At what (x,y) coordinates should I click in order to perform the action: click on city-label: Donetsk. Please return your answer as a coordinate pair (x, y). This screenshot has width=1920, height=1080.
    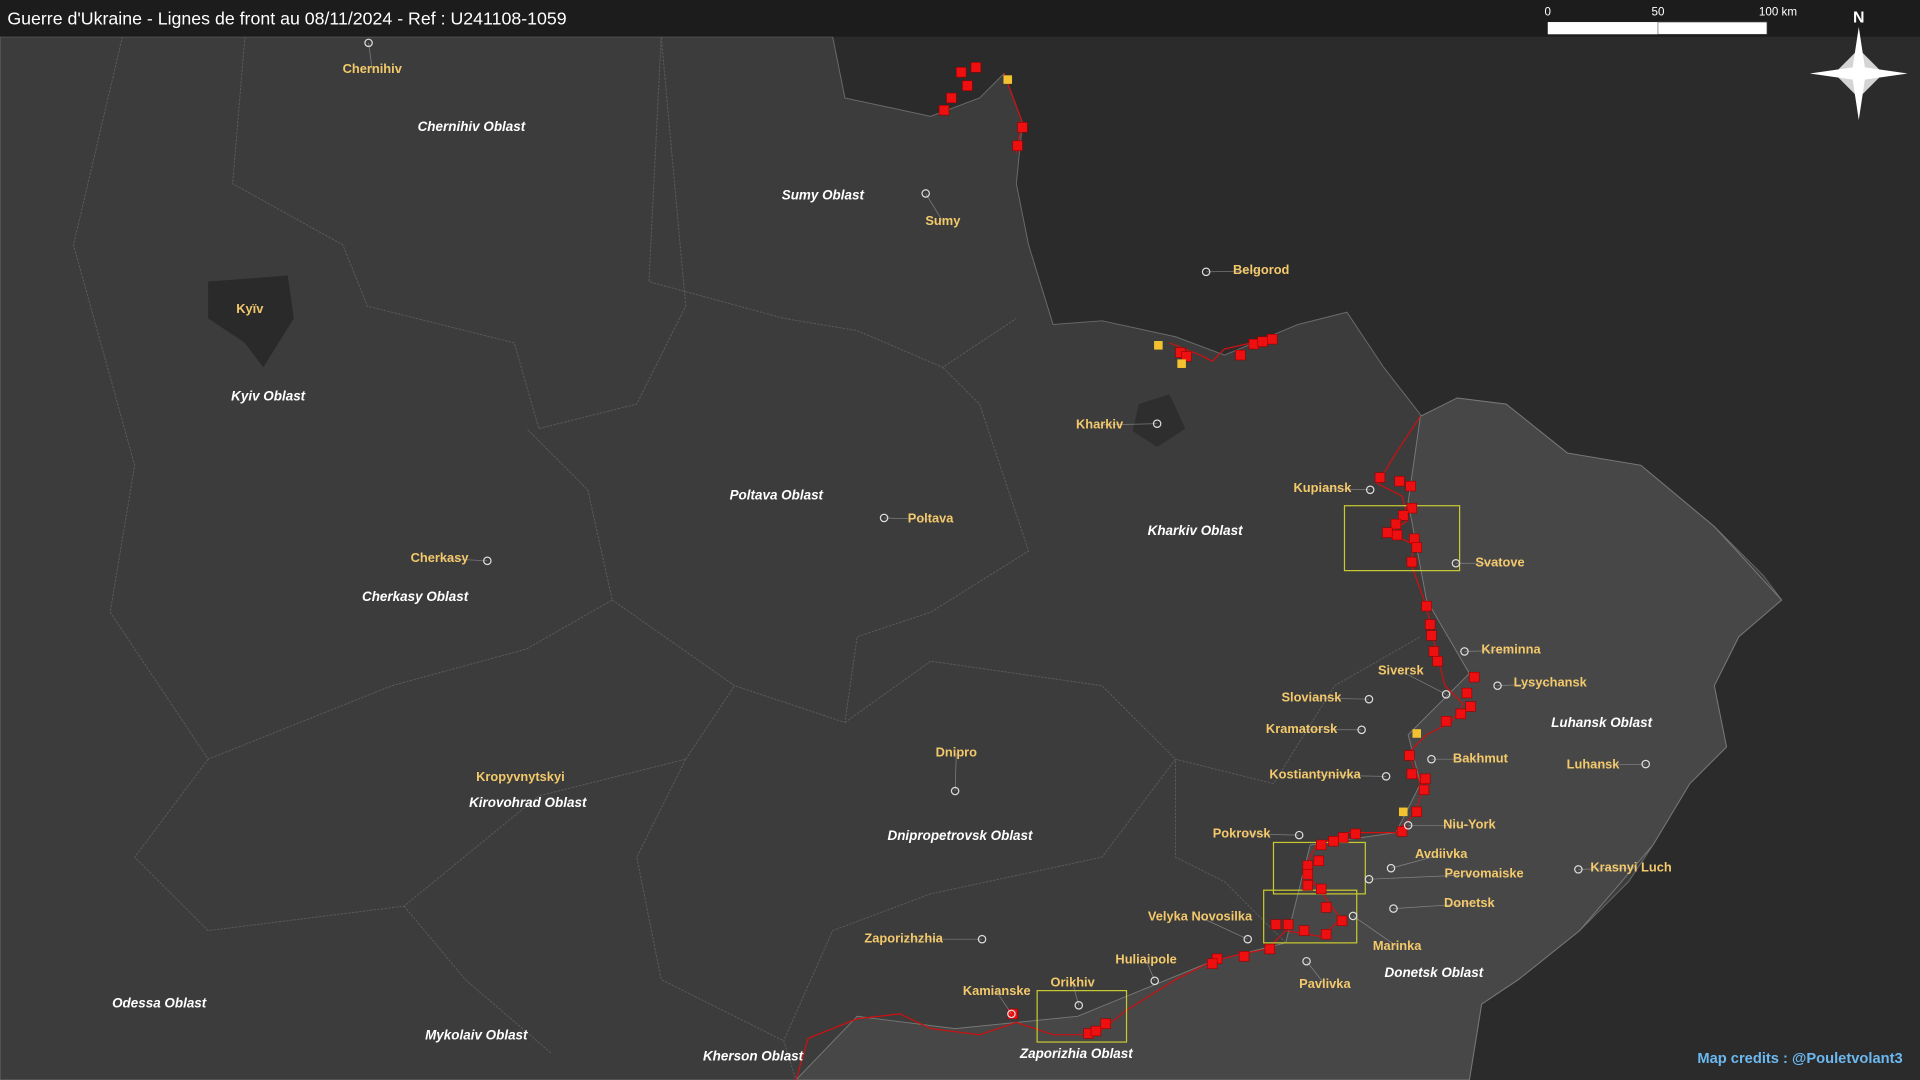
    Looking at the image, I should click on (1470, 902).